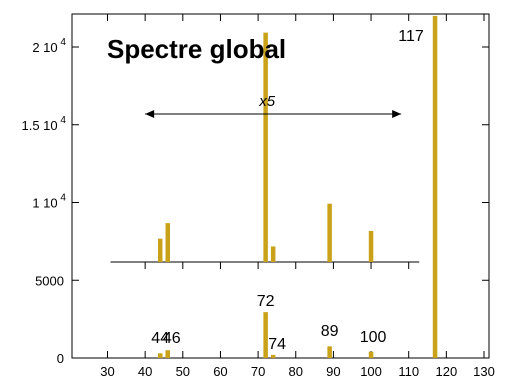  I want to click on x-tick-label: 30, so click(107, 371).